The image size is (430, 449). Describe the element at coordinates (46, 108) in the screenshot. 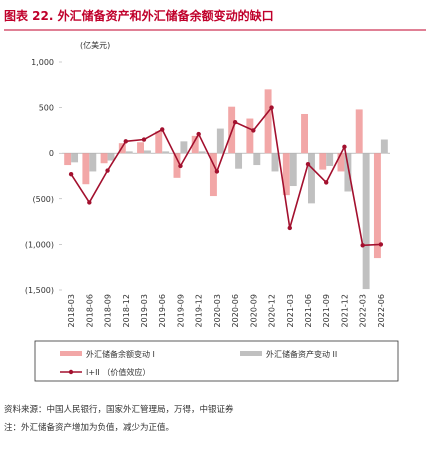

I see `y-tick-label: 500` at that location.